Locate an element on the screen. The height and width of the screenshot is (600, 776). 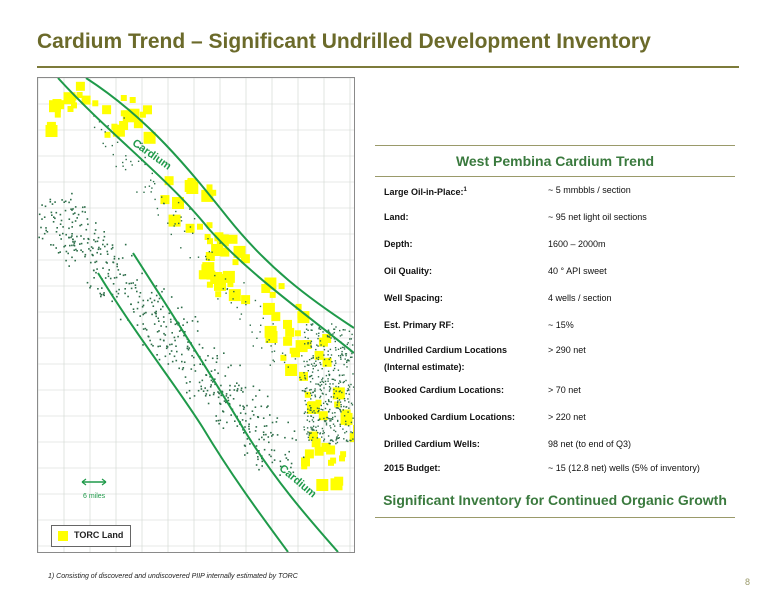
row-value: ~ 15% is located at coordinates (561, 325).